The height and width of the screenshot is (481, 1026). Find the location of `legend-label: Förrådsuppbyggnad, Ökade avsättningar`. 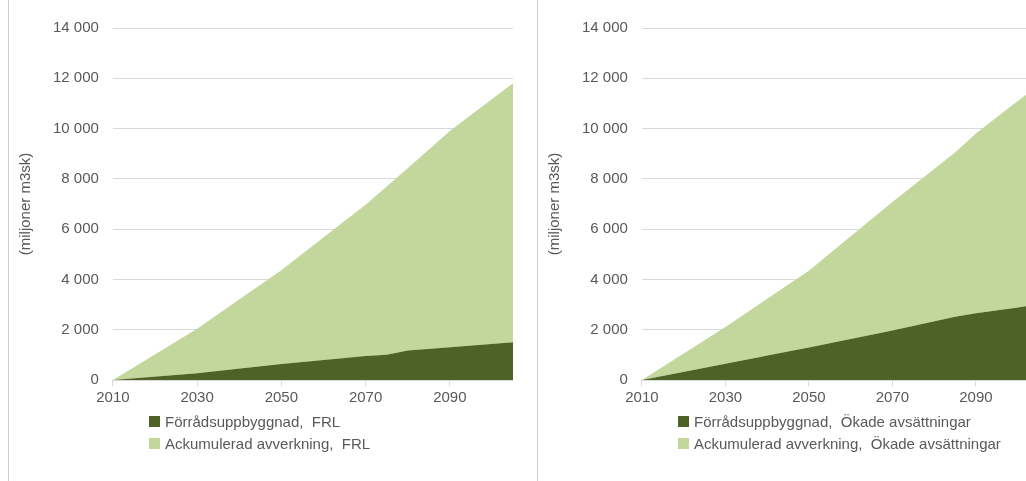

legend-label: Förrådsuppbyggnad, Ökade avsättningar is located at coordinates (832, 421).